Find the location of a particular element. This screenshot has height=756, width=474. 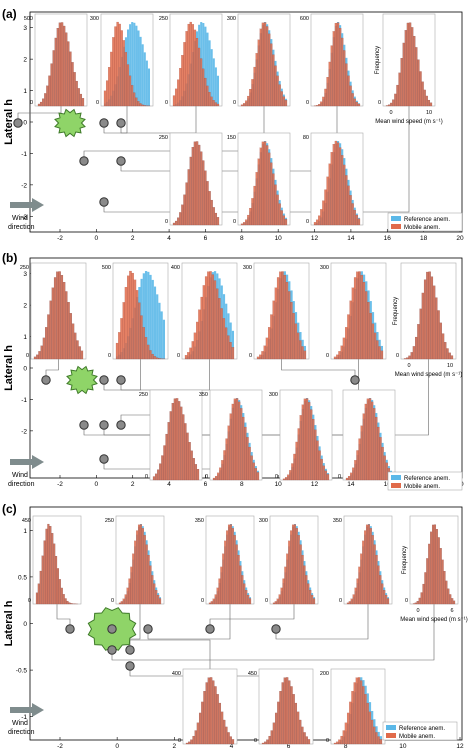

inset-histogram: 300 0 is located at coordinates (276, 311).